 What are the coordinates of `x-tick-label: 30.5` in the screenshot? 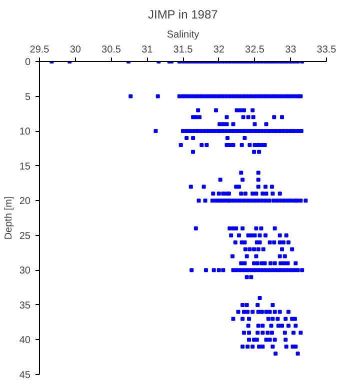 It's located at (112, 50).